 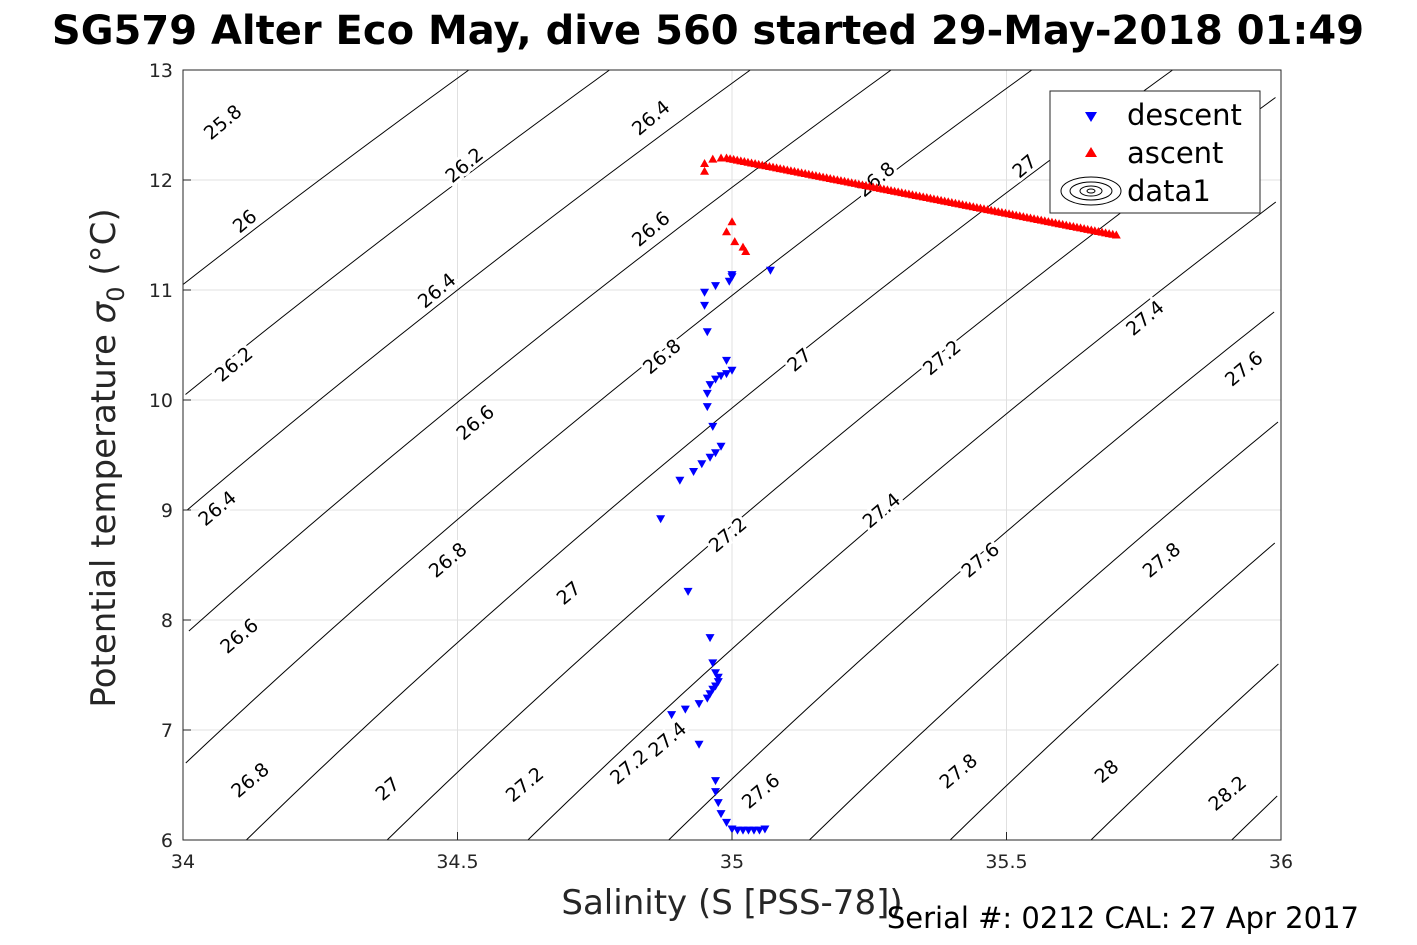 What do you see at coordinates (731, 903) in the screenshot?
I see `x-axis-label: Salinity (S [PSS-78])` at bounding box center [731, 903].